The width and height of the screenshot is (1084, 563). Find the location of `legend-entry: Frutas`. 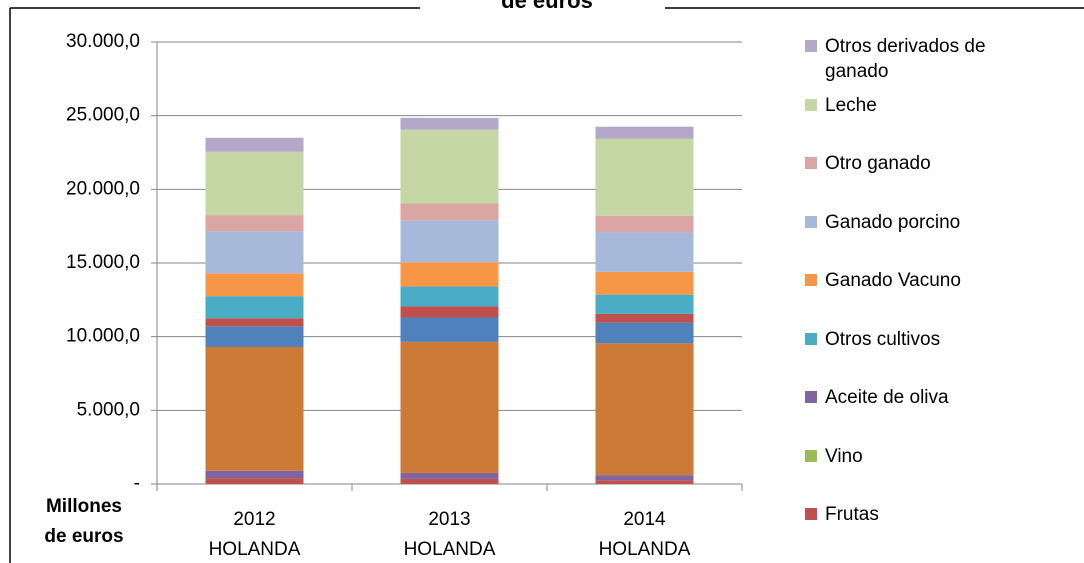

legend-entry: Frutas is located at coordinates (925, 514).